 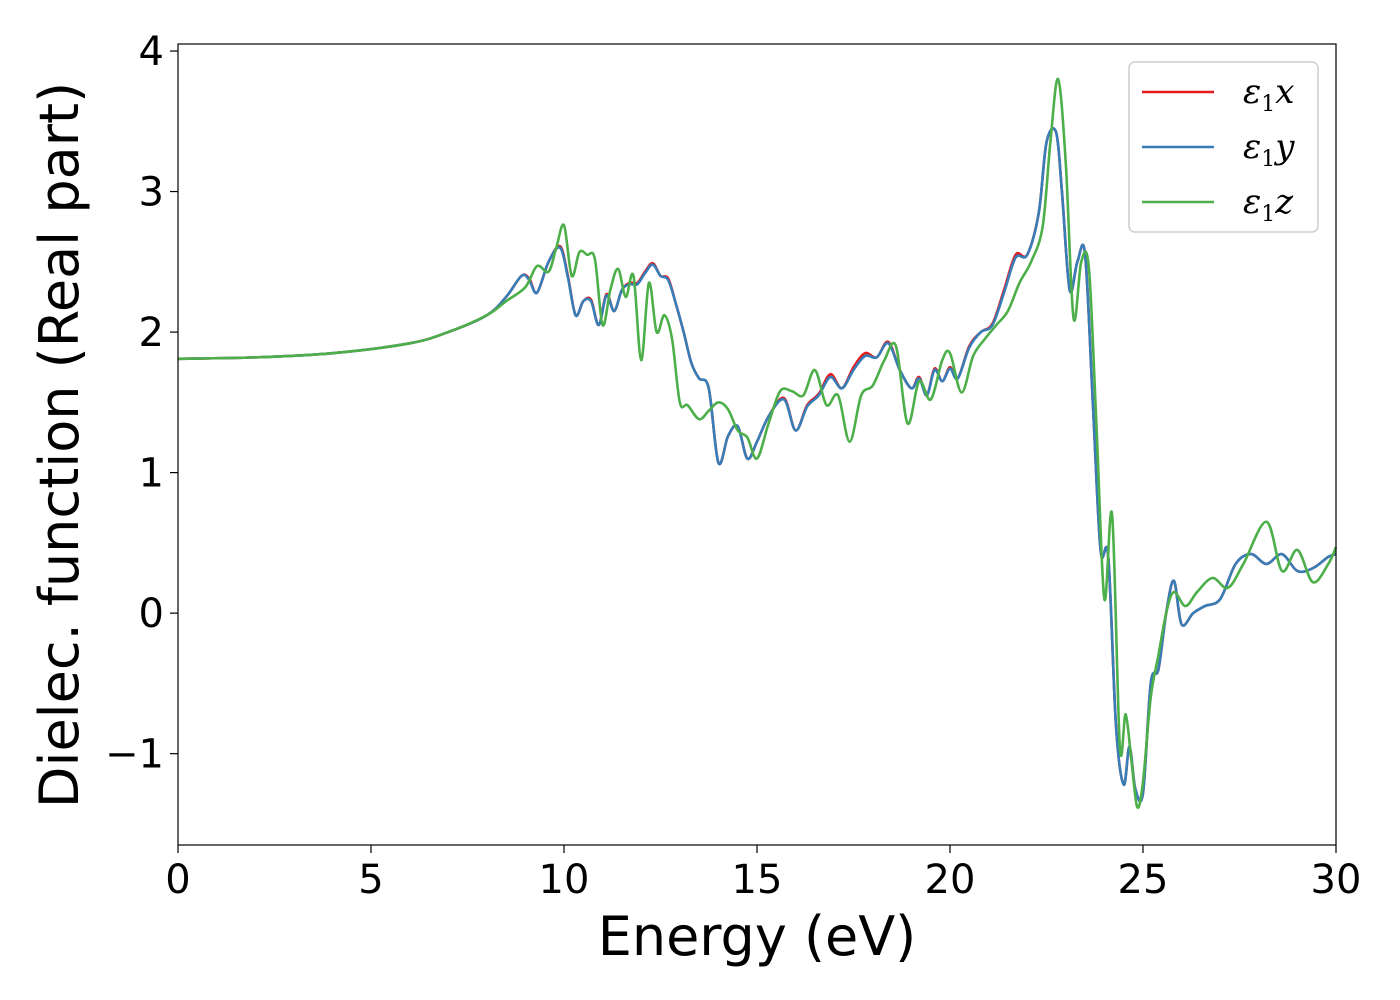 I want to click on legend: ε1x ε1y ε1z, so click(x=1223, y=147).